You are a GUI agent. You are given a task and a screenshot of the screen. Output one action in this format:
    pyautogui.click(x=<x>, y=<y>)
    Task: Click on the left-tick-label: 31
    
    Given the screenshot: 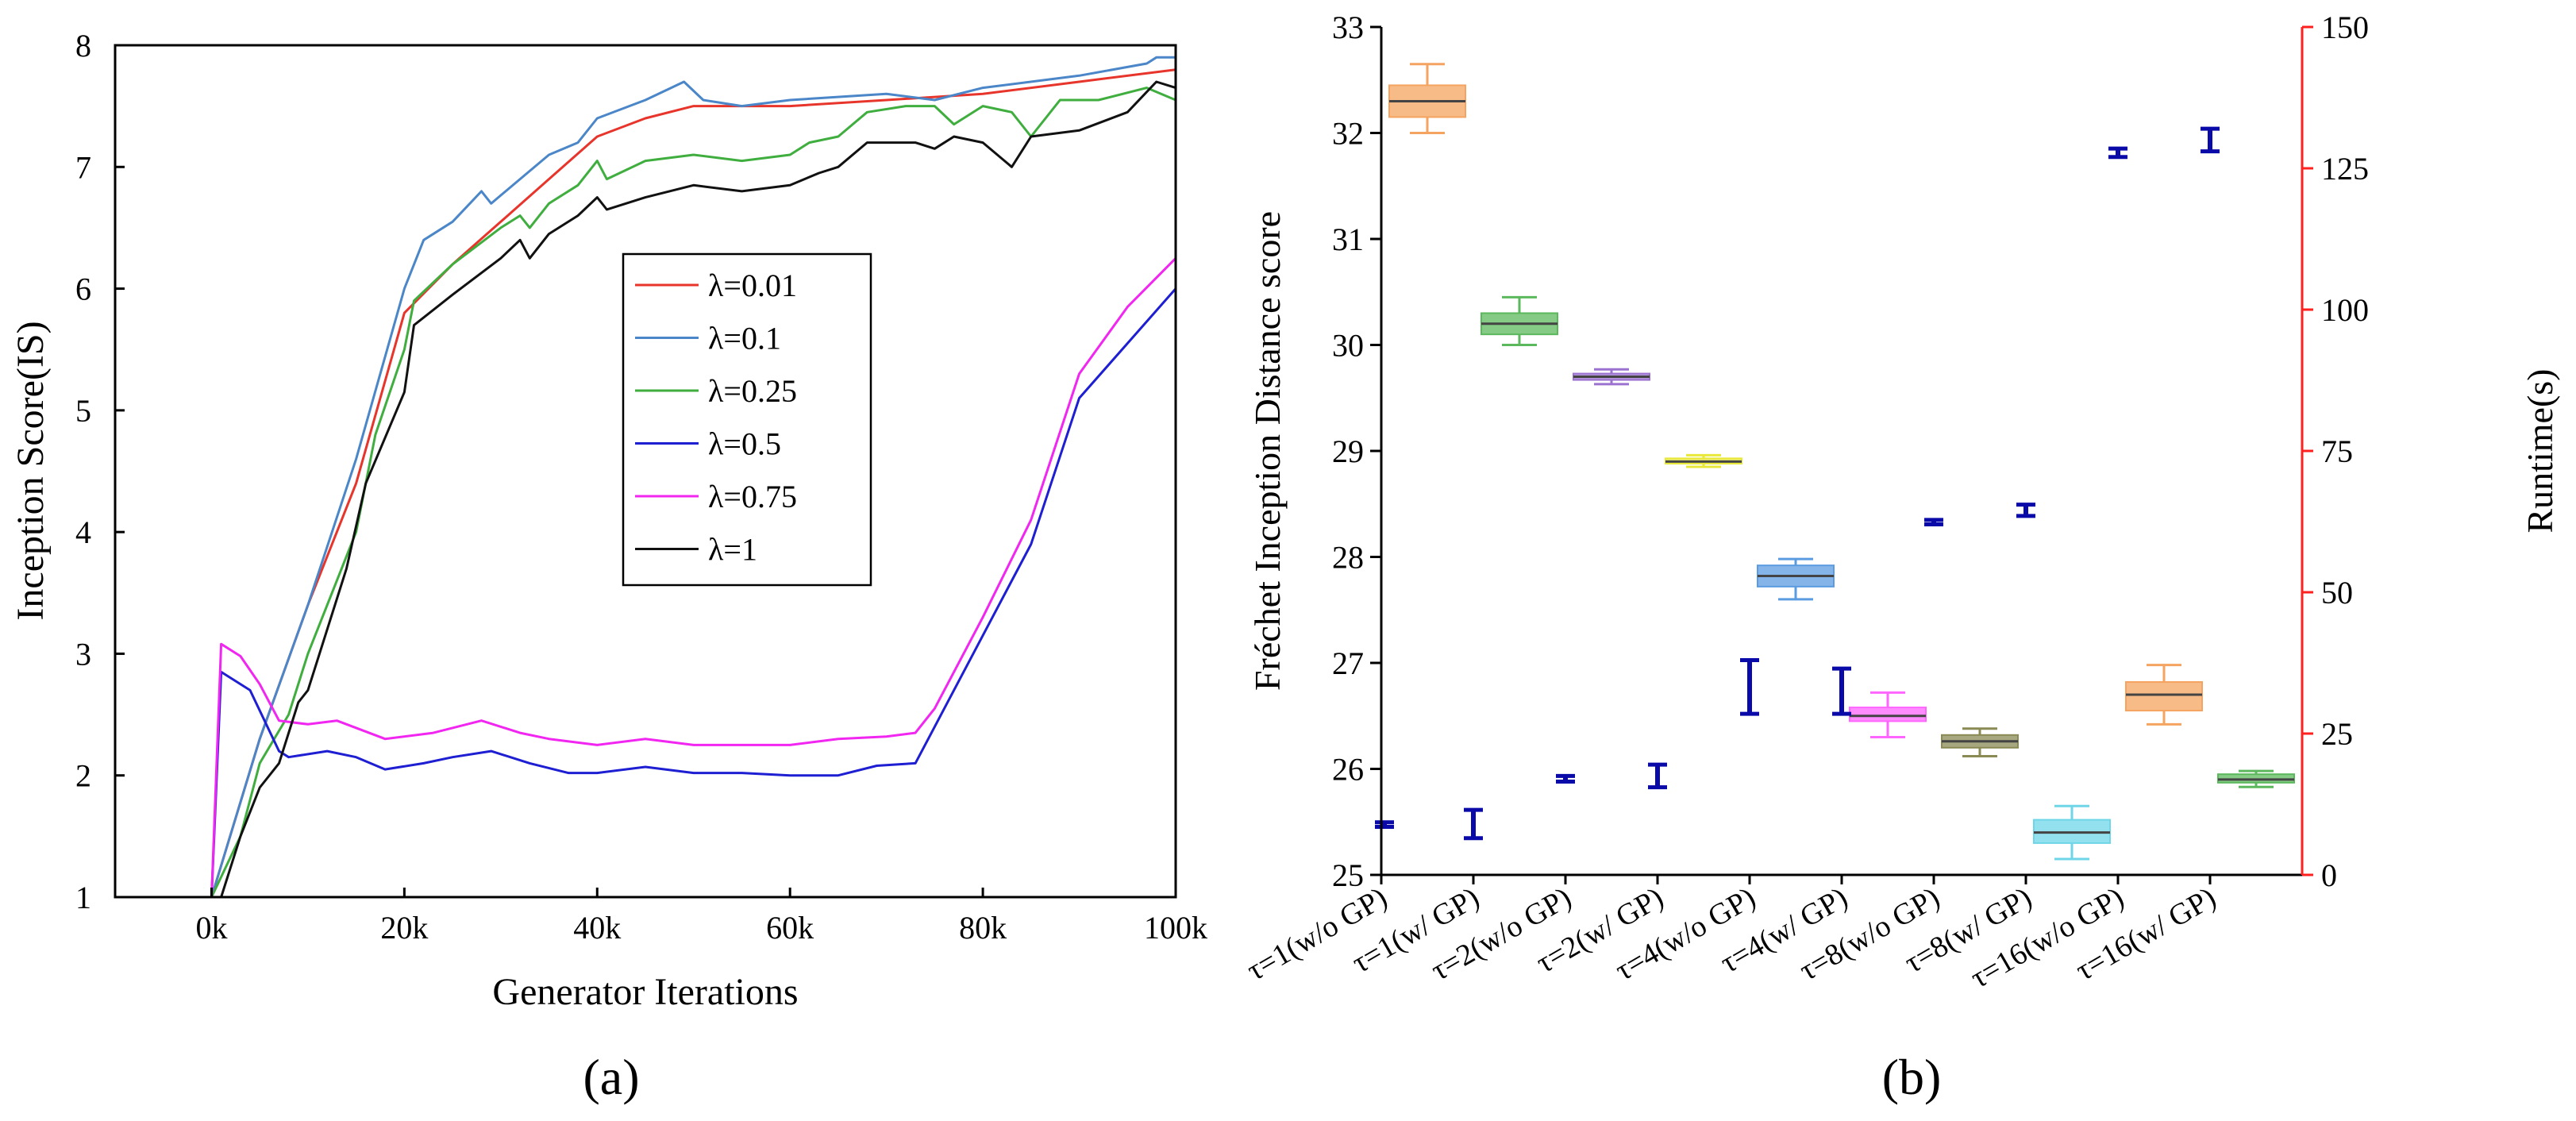 What is the action you would take?
    pyautogui.click(x=1348, y=240)
    